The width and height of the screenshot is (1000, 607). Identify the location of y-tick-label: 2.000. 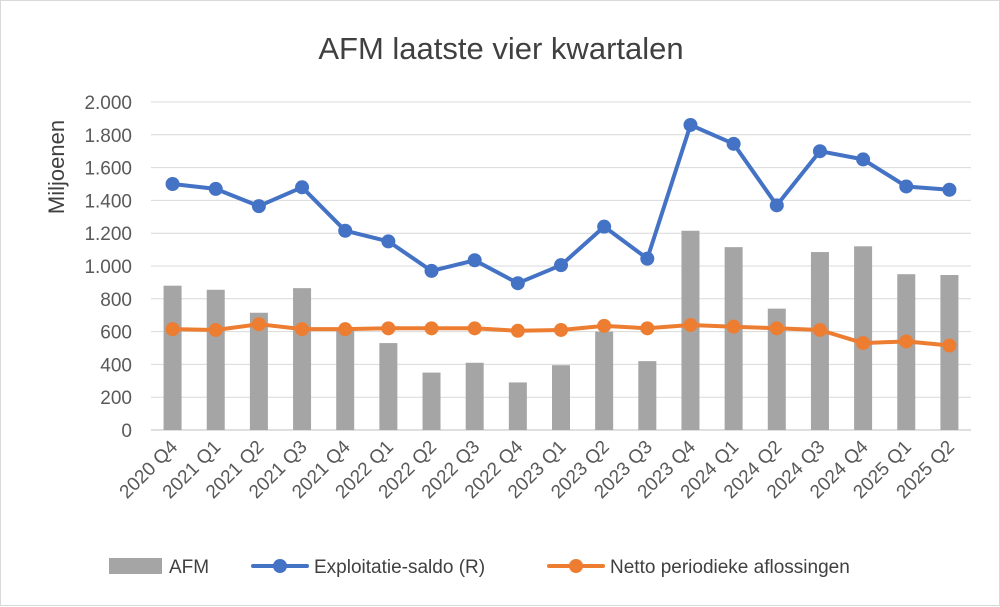
(108, 103).